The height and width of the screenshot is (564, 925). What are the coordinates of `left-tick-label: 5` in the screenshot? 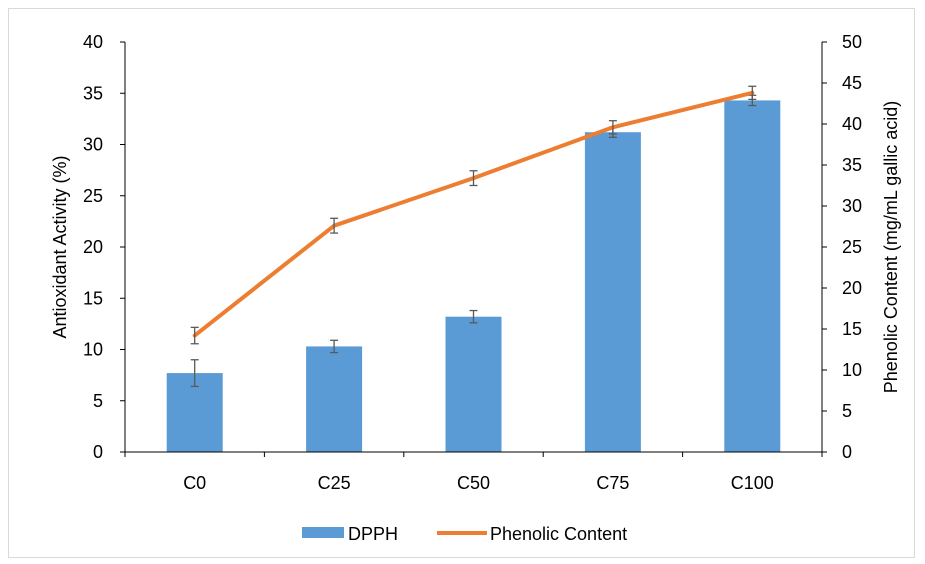 It's located at (98, 401).